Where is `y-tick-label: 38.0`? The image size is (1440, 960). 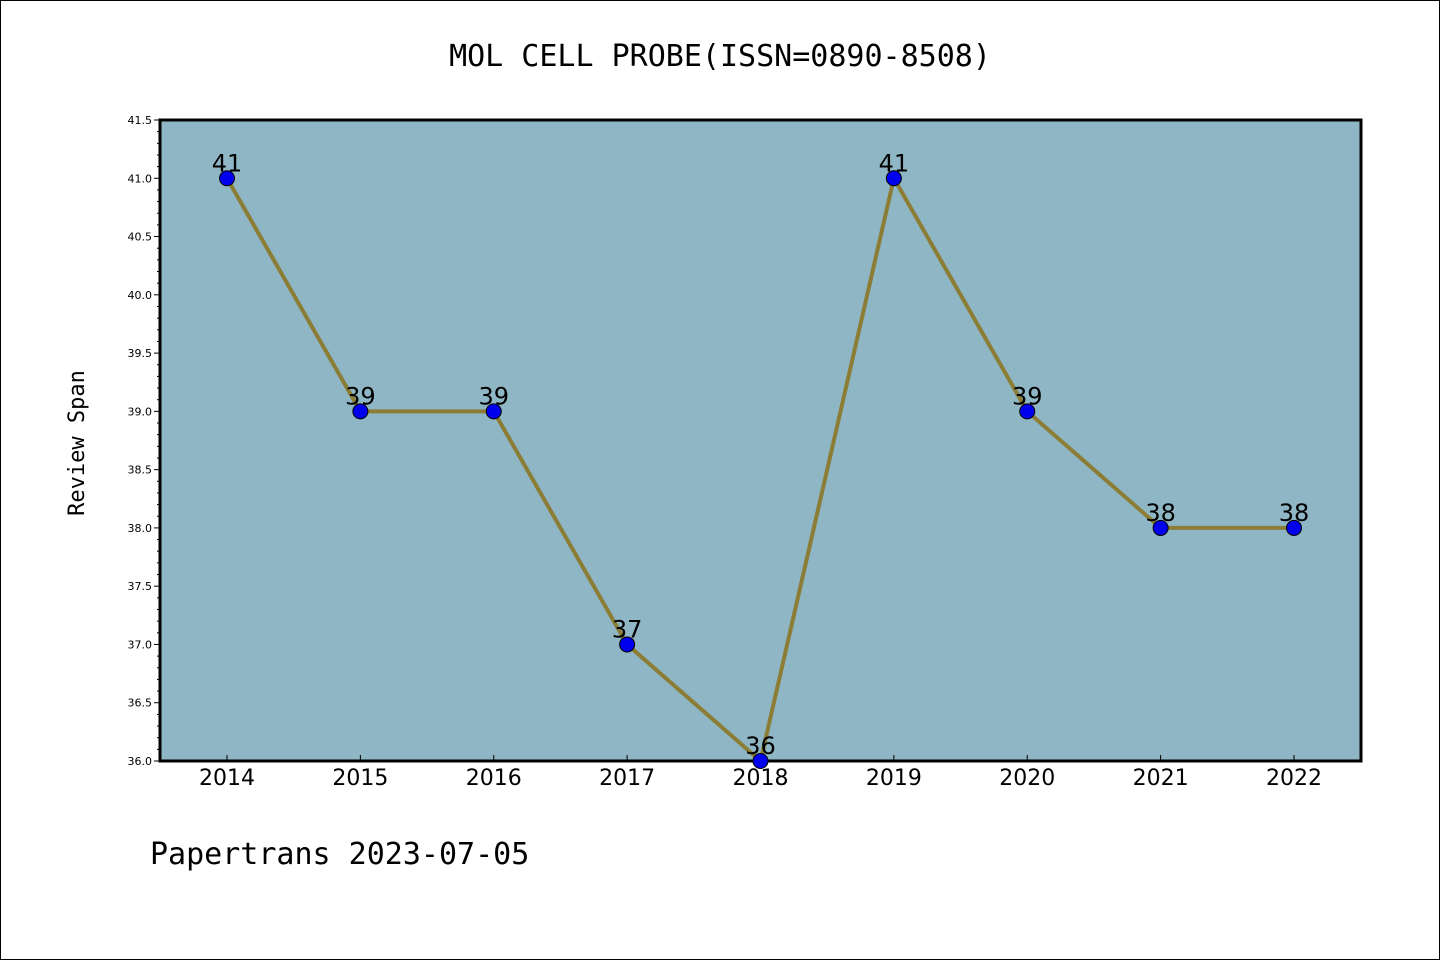 y-tick-label: 38.0 is located at coordinates (140, 528).